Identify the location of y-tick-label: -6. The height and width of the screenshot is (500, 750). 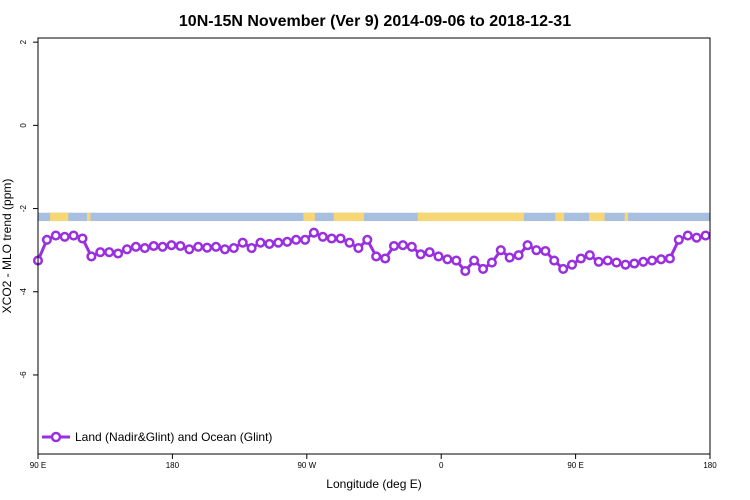
(23, 375).